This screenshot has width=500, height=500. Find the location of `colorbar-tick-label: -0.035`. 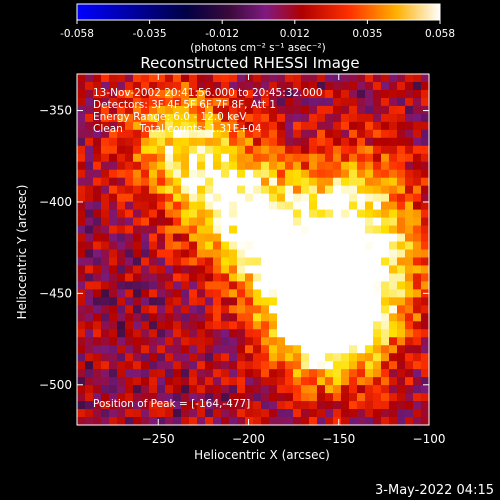

colorbar-tick-label: -0.035 is located at coordinates (150, 34).